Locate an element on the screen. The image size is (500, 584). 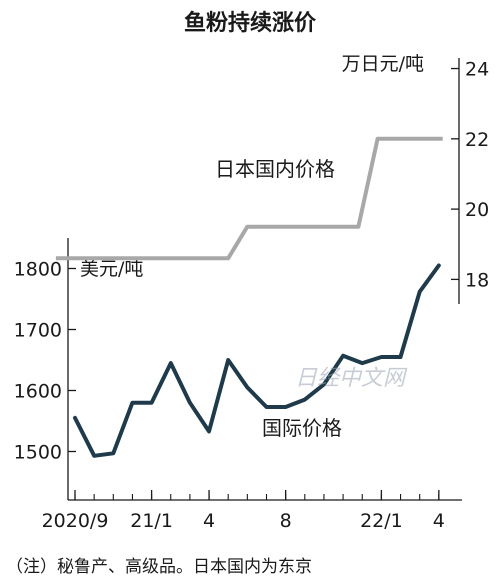
left-tick-label: 1700 is located at coordinates (38, 331).